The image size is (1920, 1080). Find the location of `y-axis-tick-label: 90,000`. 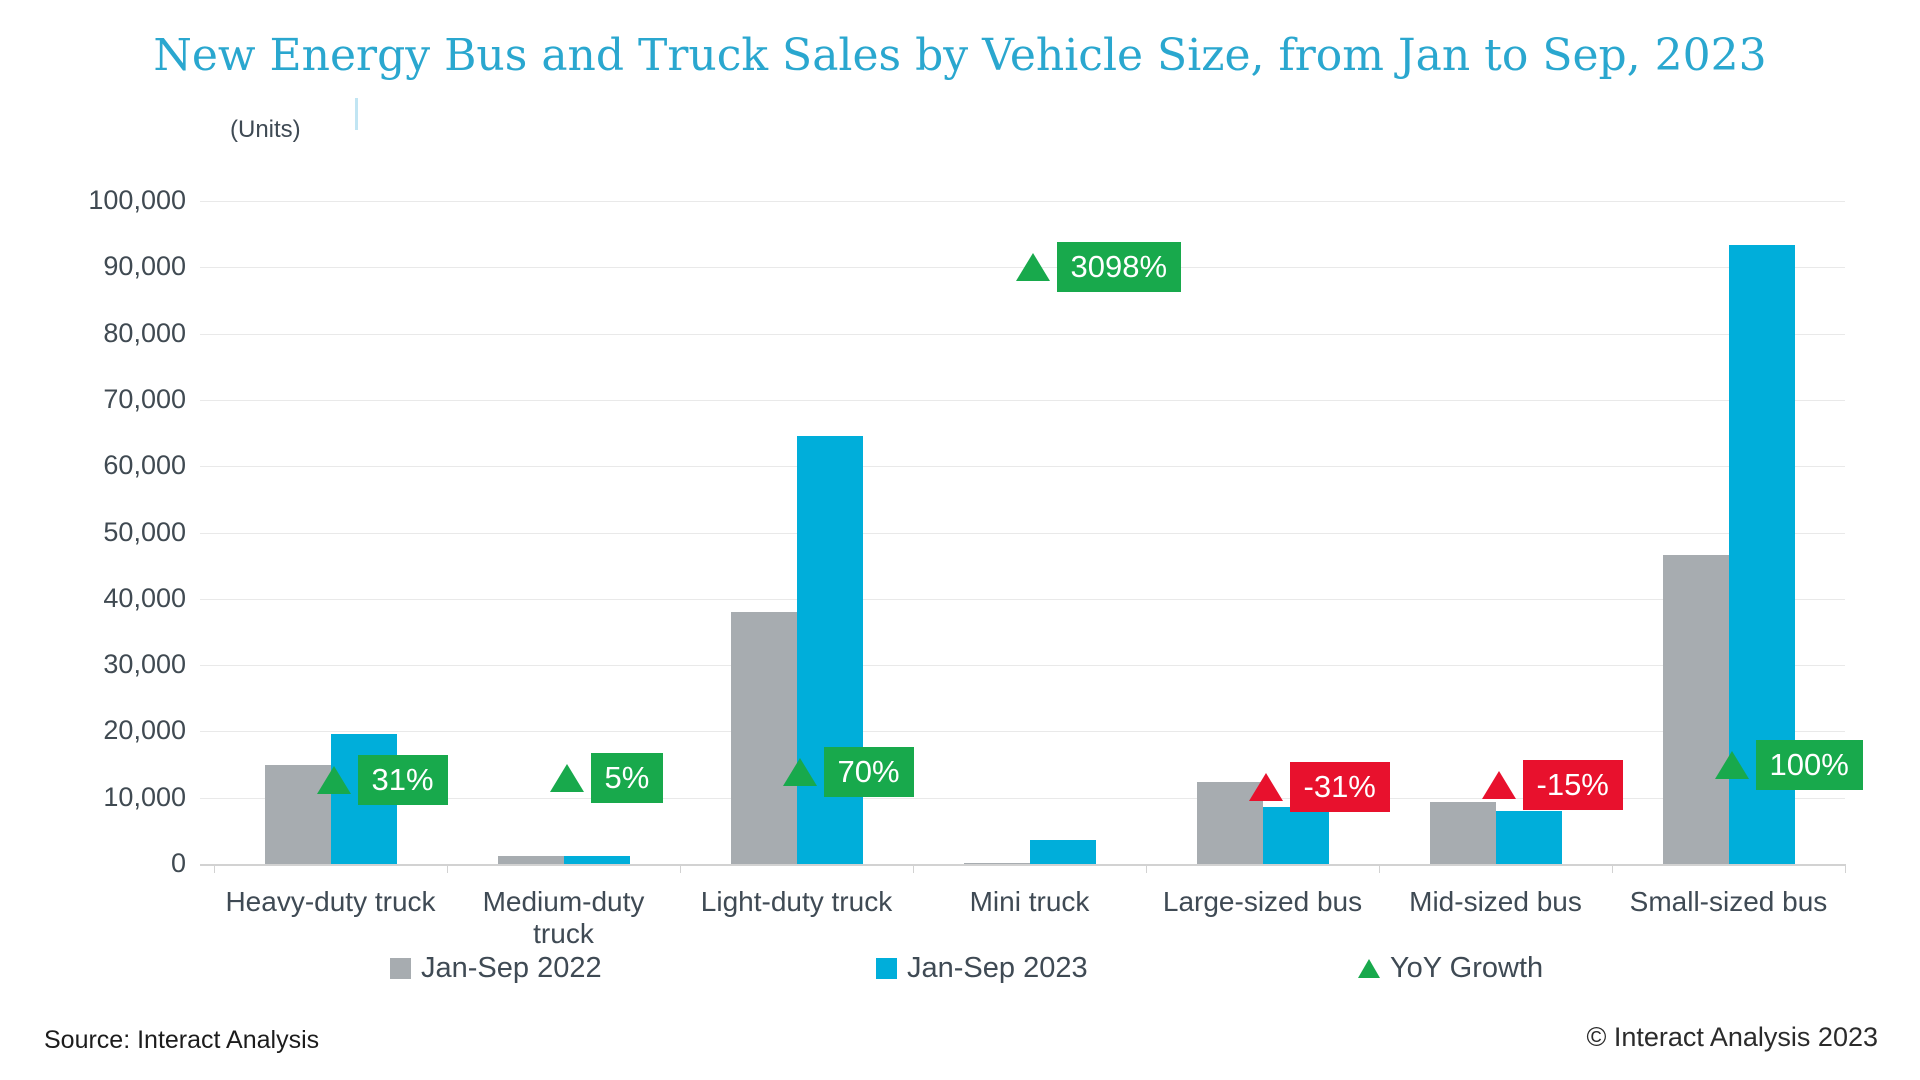

y-axis-tick-label: 90,000 is located at coordinates (144, 266).